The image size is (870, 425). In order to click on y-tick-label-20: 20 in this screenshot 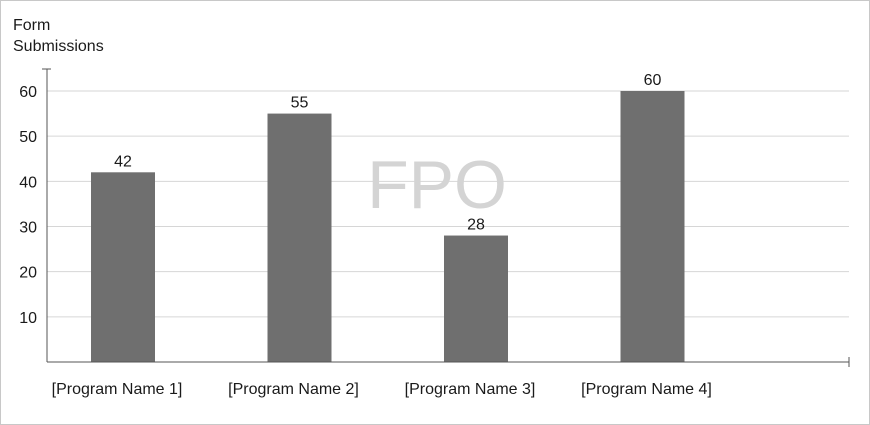, I will do `click(28, 273)`.